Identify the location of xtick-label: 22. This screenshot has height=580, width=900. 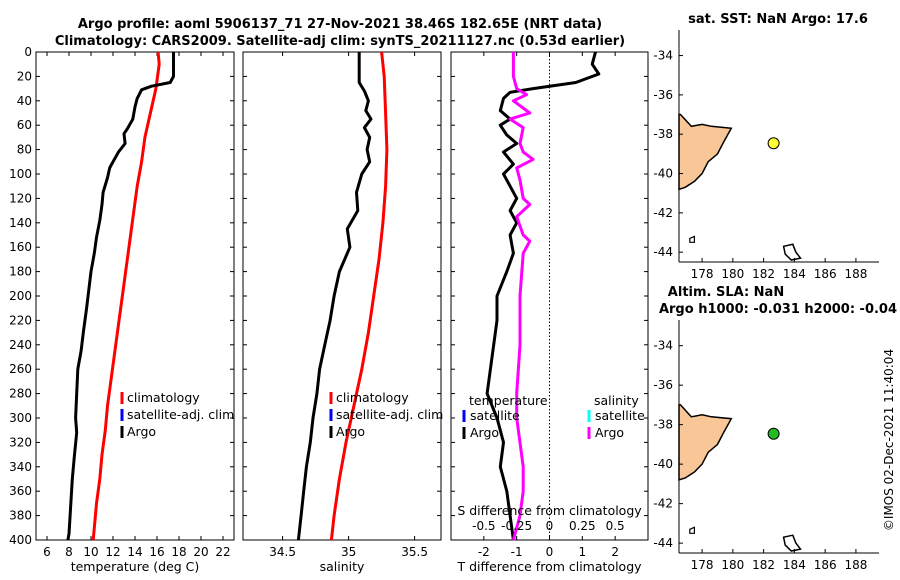
(222, 552).